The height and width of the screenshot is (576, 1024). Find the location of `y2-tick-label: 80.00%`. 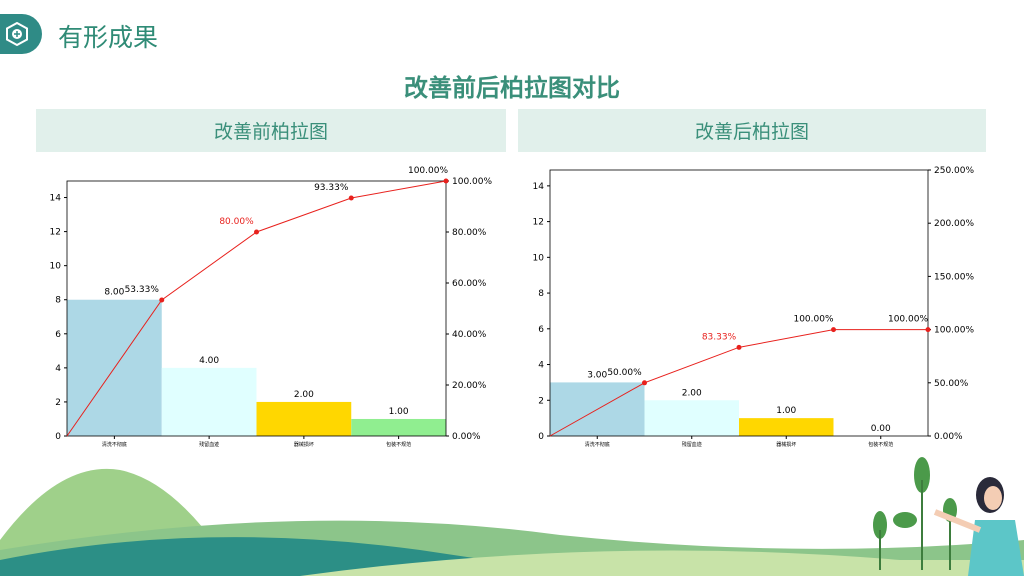

y2-tick-label: 80.00% is located at coordinates (469, 233).